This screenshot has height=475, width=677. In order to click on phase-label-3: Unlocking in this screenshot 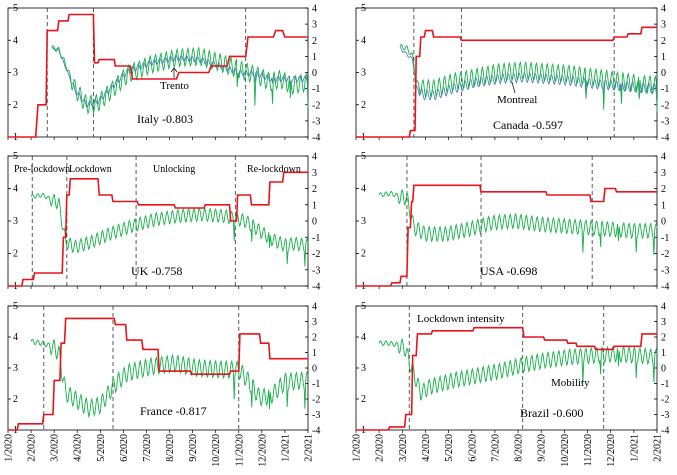, I will do `click(174, 169)`.